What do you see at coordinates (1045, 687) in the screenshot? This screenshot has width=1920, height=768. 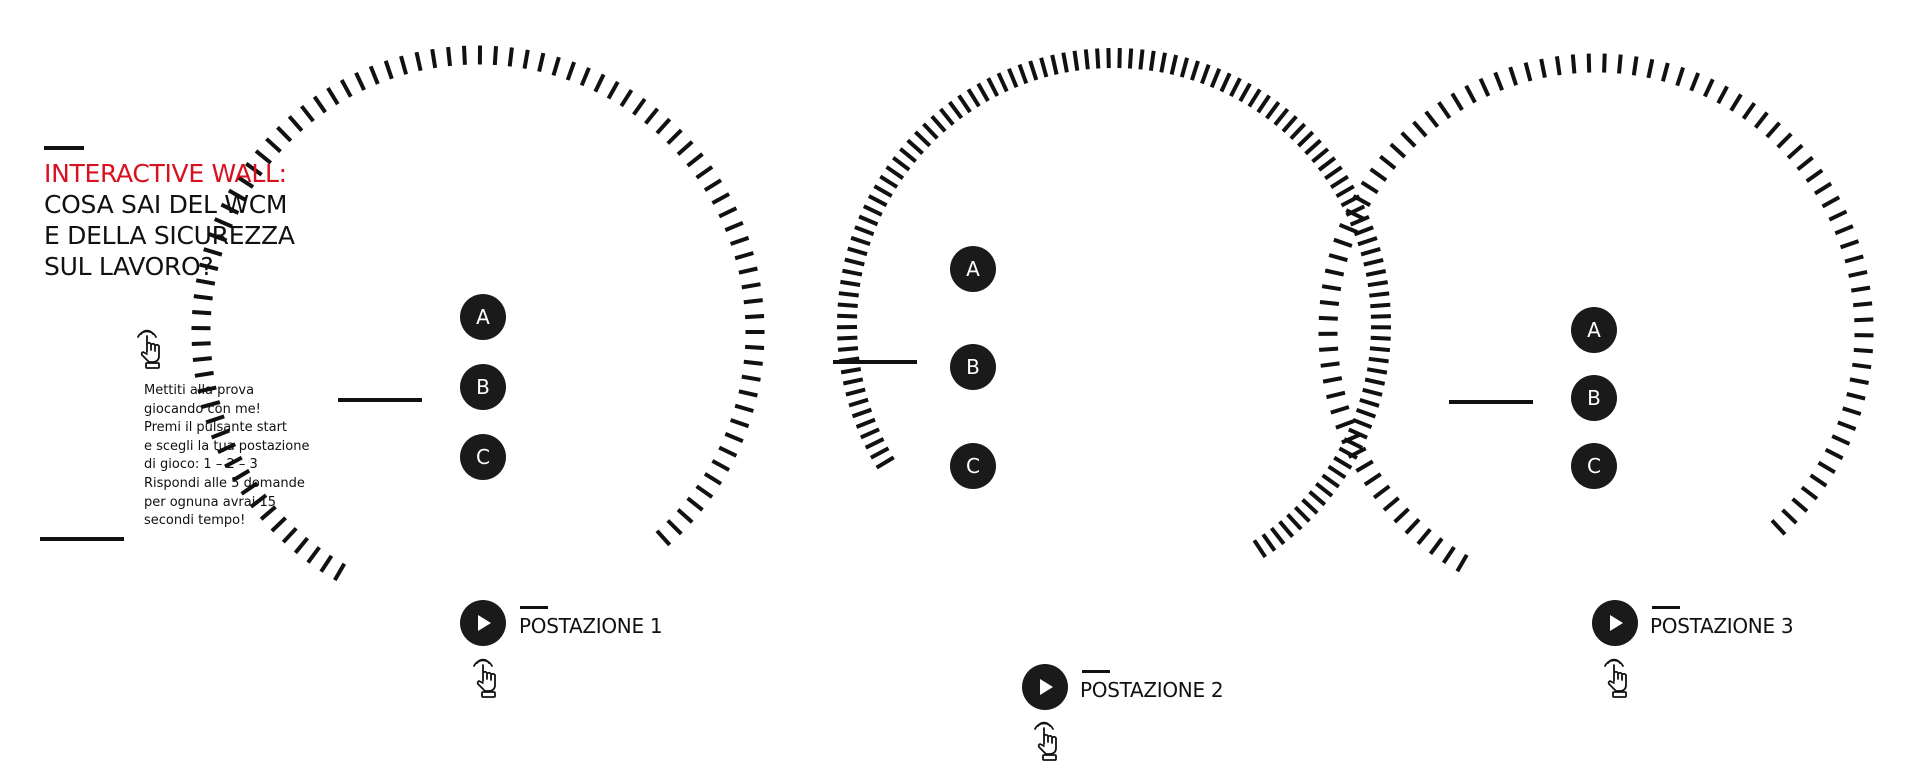 I see `station-2-start-button` at bounding box center [1045, 687].